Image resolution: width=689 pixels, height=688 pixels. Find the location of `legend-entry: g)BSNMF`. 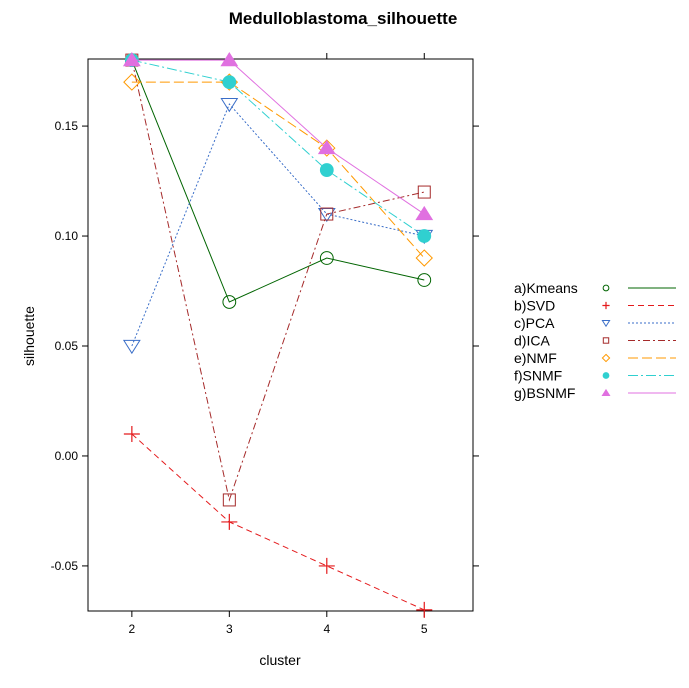

legend-entry: g)BSNMF is located at coordinates (595, 393).